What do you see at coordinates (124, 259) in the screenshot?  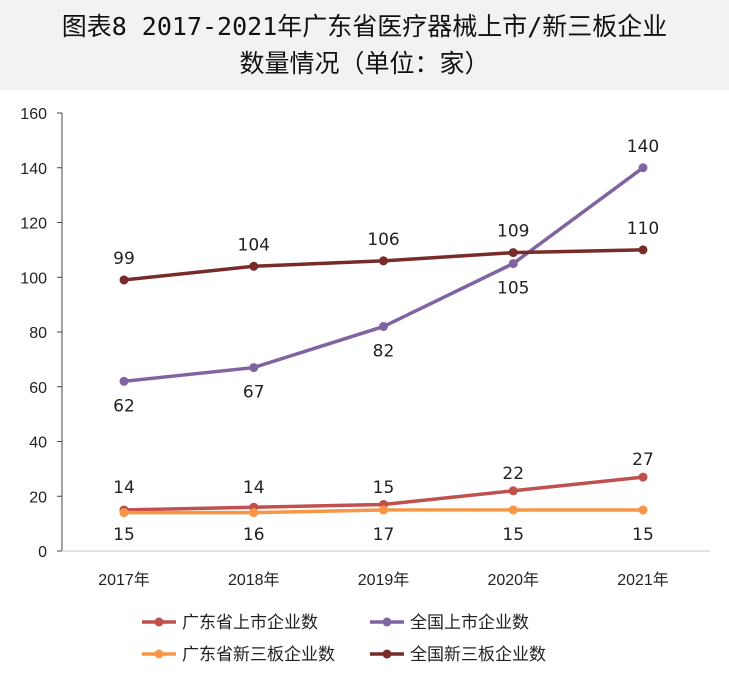 I see `data-label: 99` at bounding box center [124, 259].